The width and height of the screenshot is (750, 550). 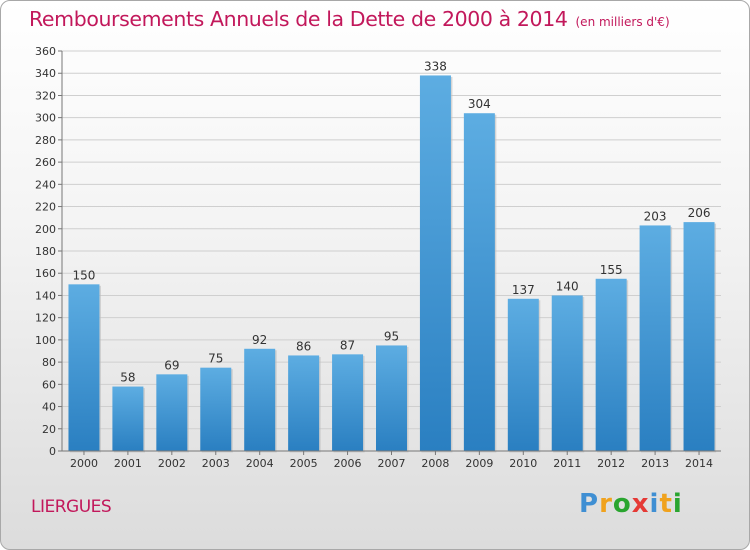 What do you see at coordinates (523, 290) in the screenshot?
I see `bar-value-label: 137` at bounding box center [523, 290].